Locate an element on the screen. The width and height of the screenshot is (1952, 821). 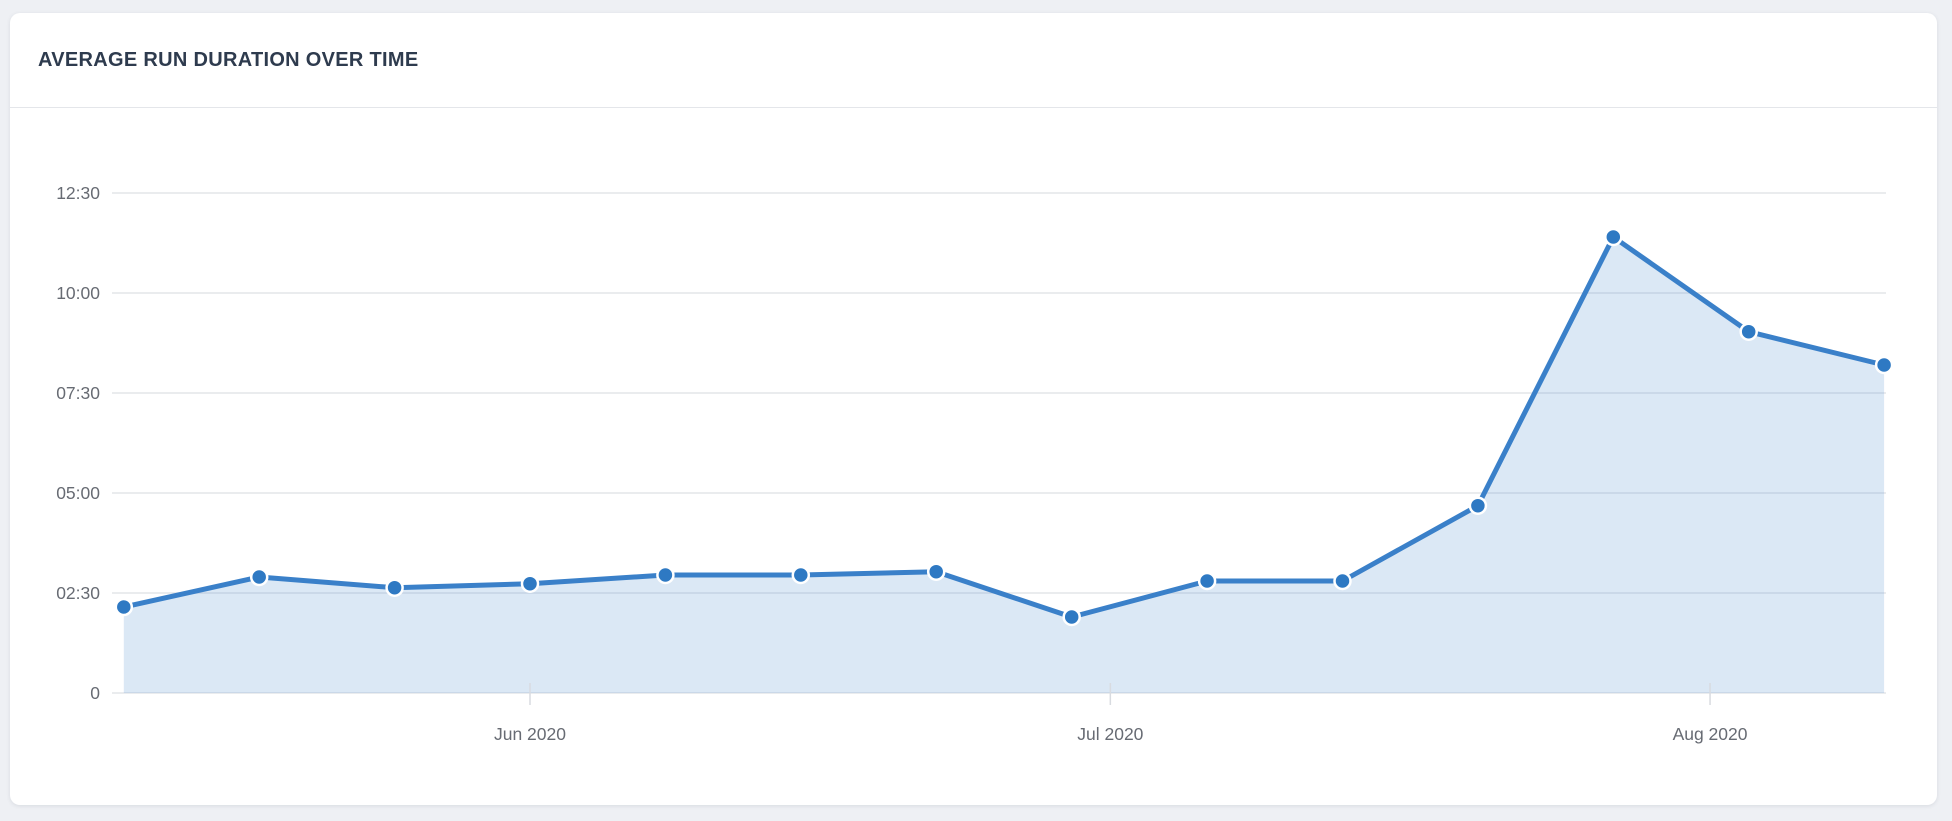
data-point-marker: 2020-06-15 — 02:57 is located at coordinates (801, 575).